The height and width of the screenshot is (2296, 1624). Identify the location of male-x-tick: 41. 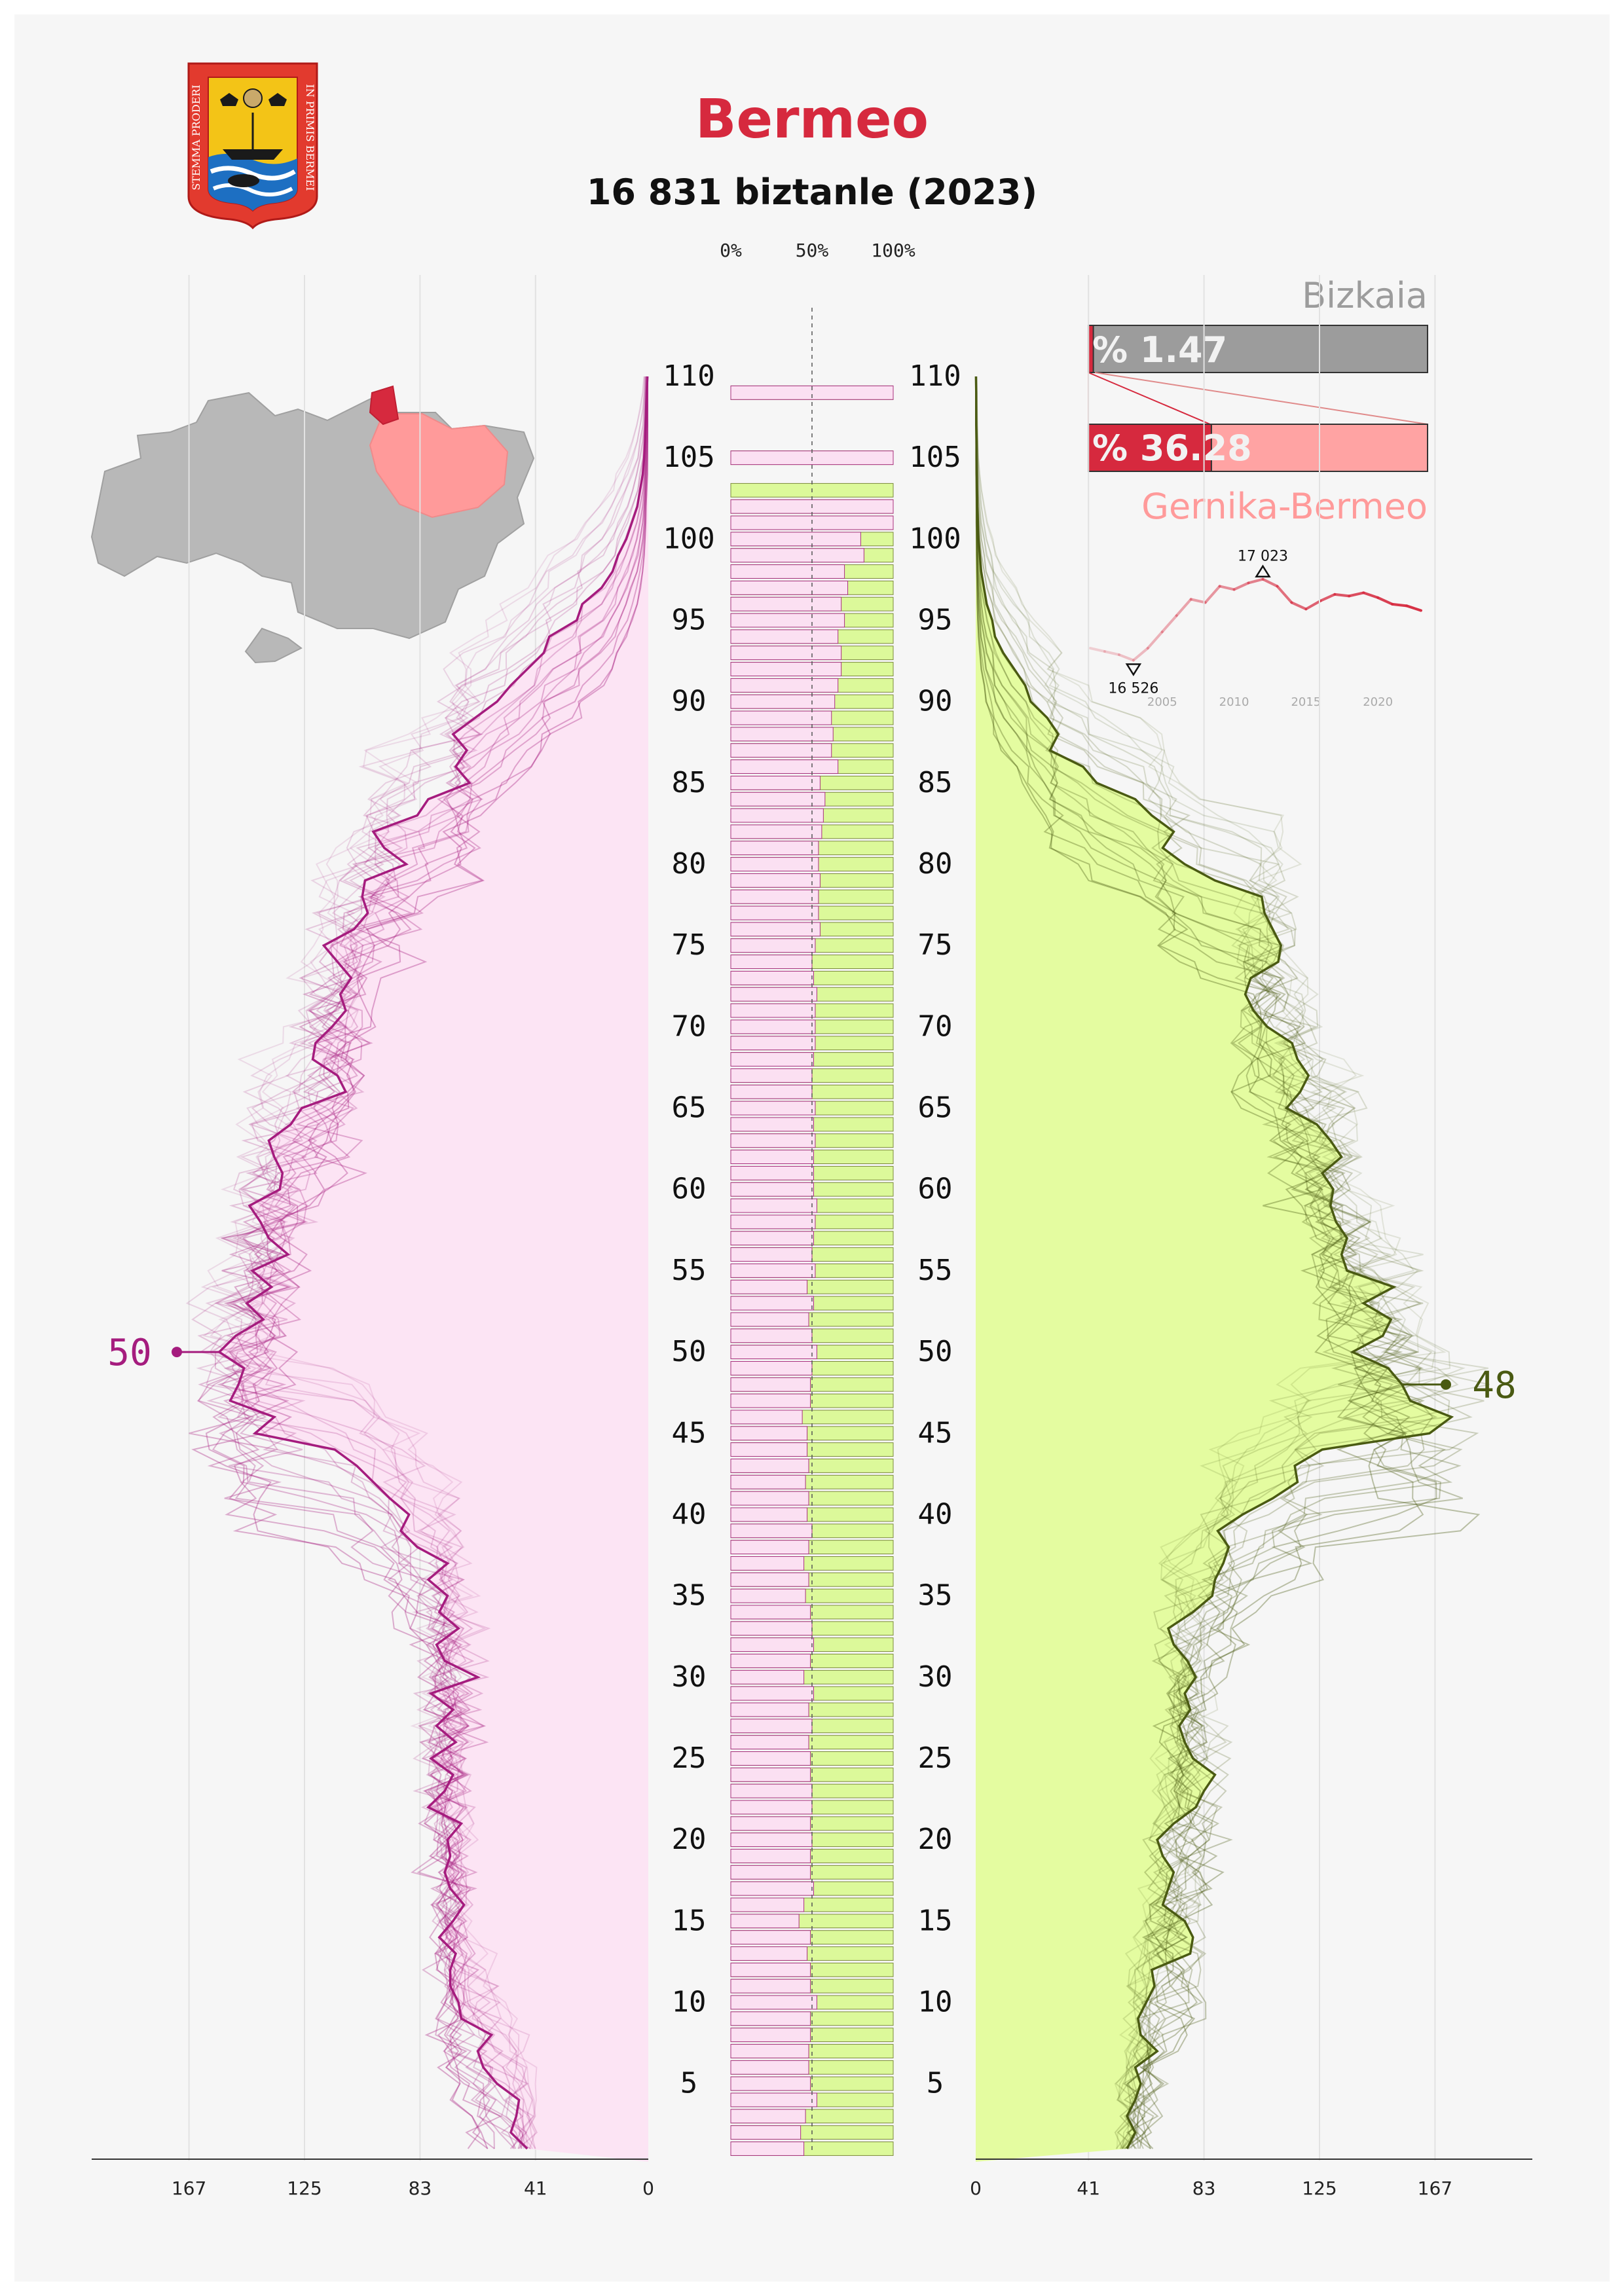
(1088, 2188).